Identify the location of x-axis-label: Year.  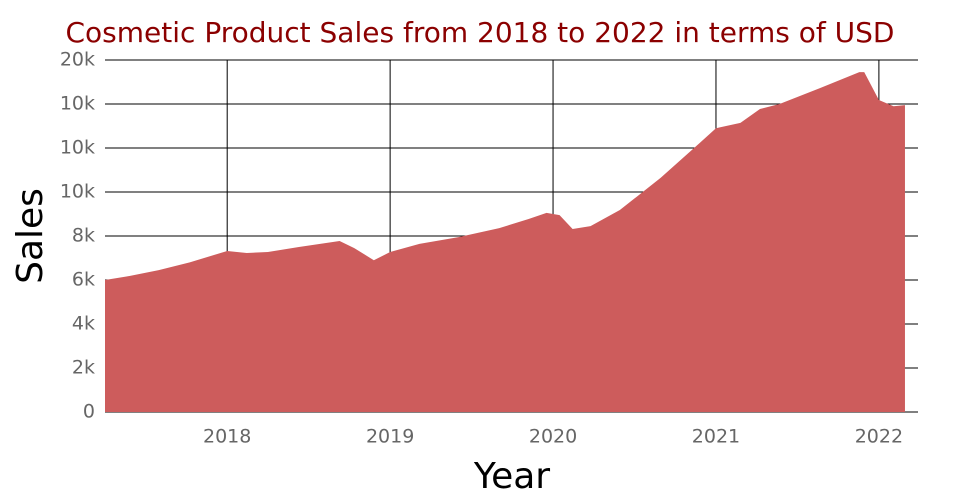
(511, 476).